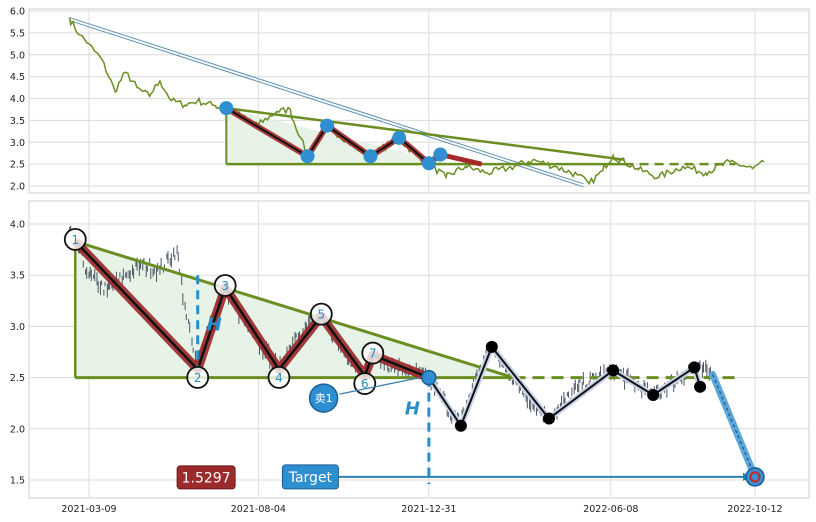 The height and width of the screenshot is (522, 816). I want to click on pattern-point-label: 1, so click(75, 240).